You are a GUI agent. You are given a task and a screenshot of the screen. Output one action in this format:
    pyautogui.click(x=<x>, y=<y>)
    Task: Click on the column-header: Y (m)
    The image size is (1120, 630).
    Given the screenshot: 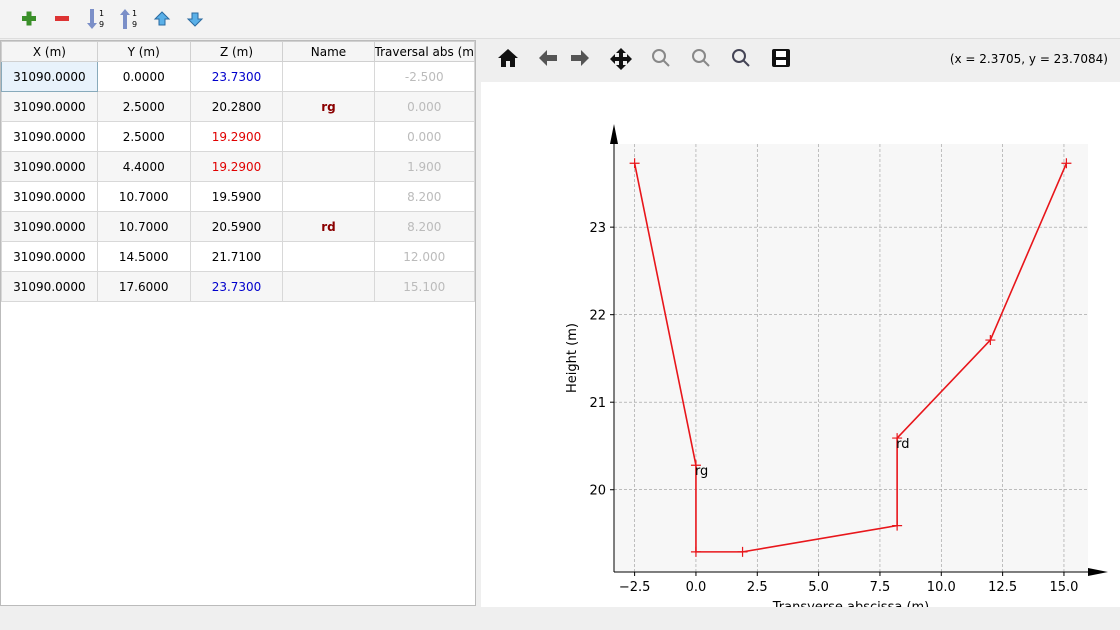 What is the action you would take?
    pyautogui.click(x=143, y=51)
    